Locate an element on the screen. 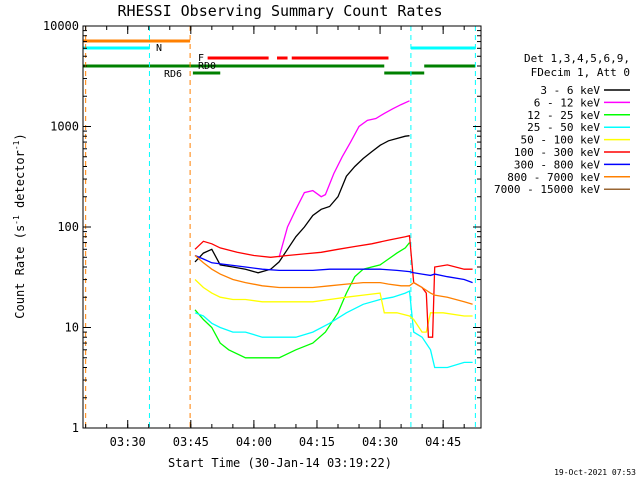  flare-flag-label: F is located at coordinates (201, 58).